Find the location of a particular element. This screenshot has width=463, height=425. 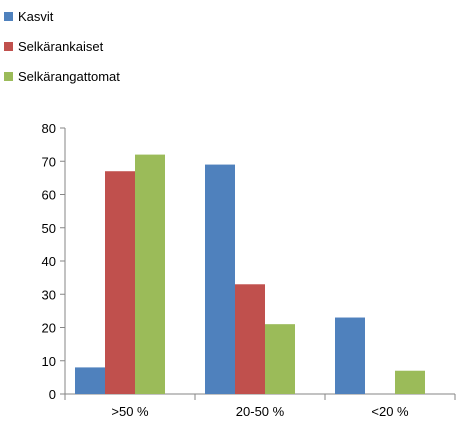

y-tick-label: 40 is located at coordinates (49, 261).